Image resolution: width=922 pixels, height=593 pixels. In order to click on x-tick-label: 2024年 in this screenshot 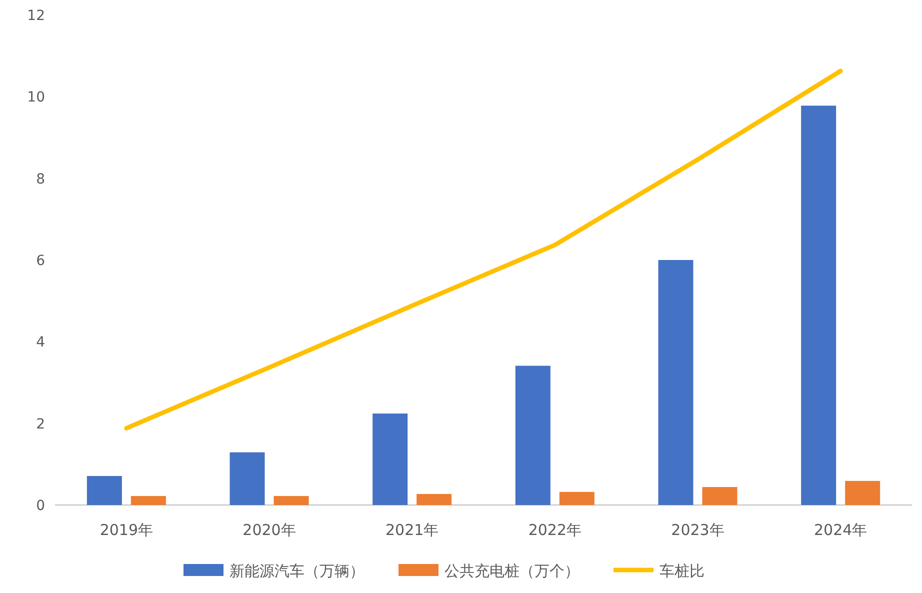, I will do `click(841, 530)`.